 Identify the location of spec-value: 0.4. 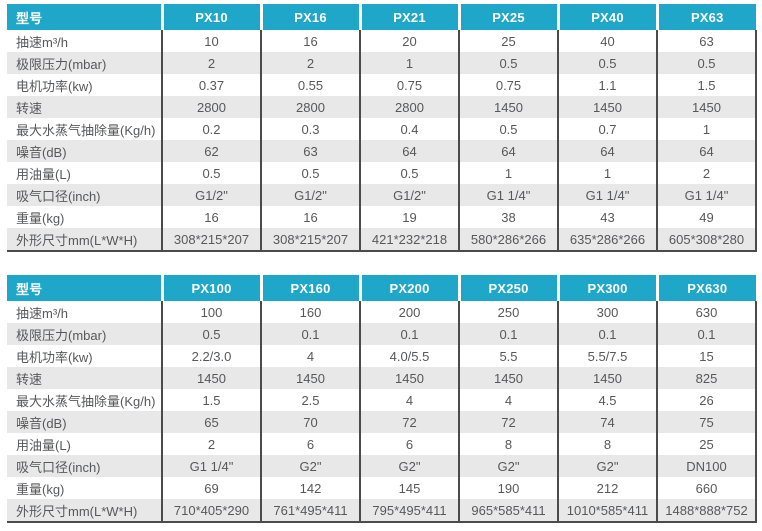
(409, 129).